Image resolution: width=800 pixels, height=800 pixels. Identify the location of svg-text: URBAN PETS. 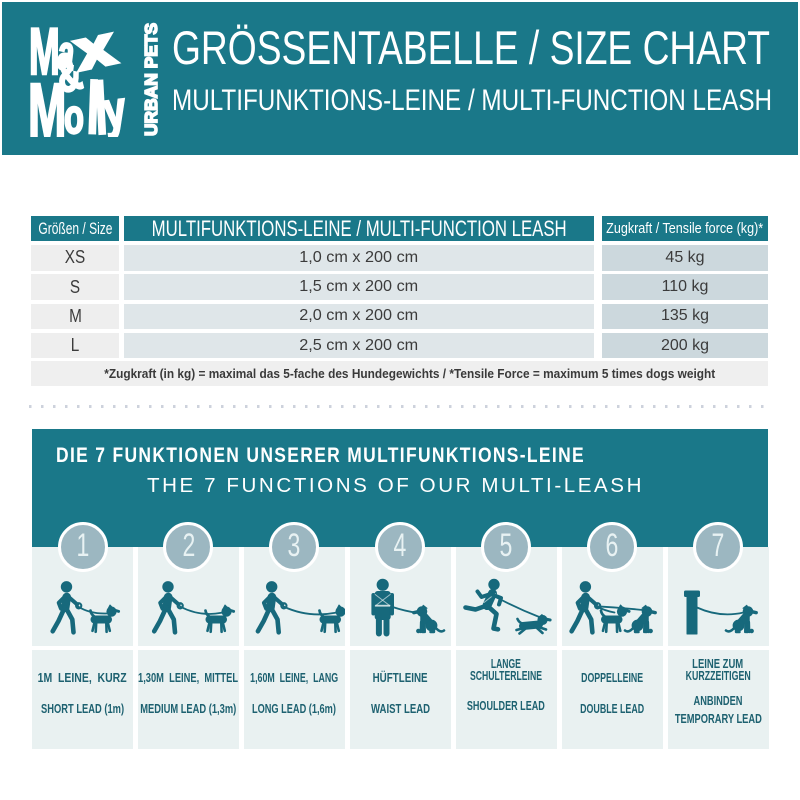
(149, 79).